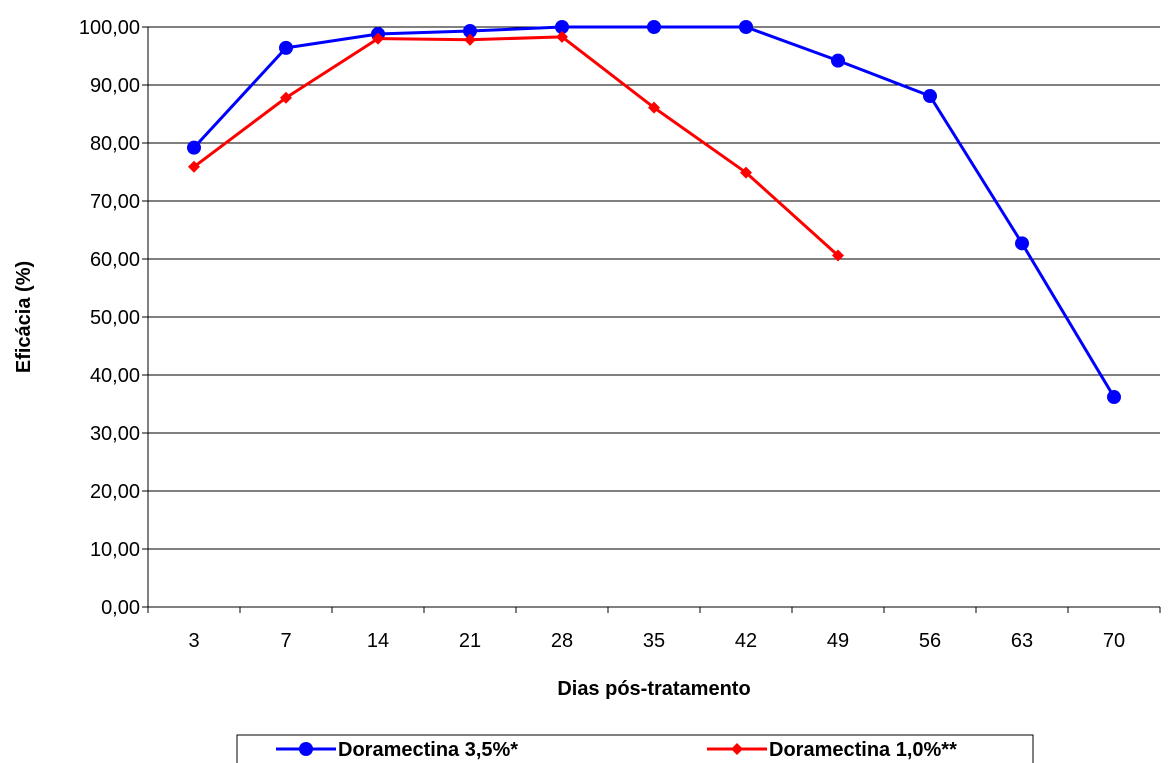  What do you see at coordinates (562, 641) in the screenshot?
I see `x-tick-label: 28` at bounding box center [562, 641].